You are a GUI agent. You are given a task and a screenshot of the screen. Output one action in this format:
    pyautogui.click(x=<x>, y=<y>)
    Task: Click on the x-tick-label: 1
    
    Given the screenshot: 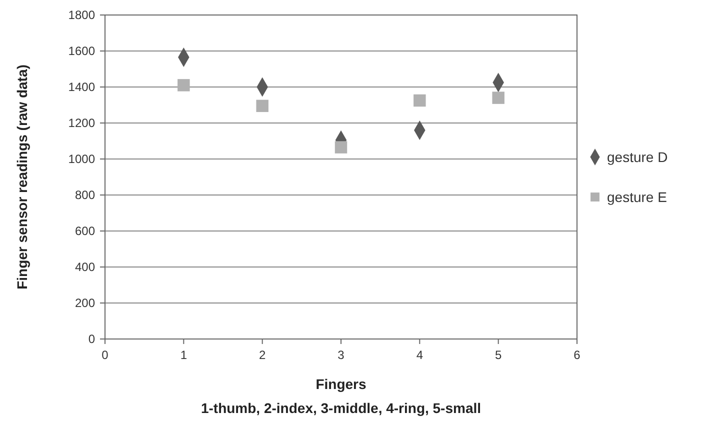 What is the action you would take?
    pyautogui.click(x=184, y=355)
    